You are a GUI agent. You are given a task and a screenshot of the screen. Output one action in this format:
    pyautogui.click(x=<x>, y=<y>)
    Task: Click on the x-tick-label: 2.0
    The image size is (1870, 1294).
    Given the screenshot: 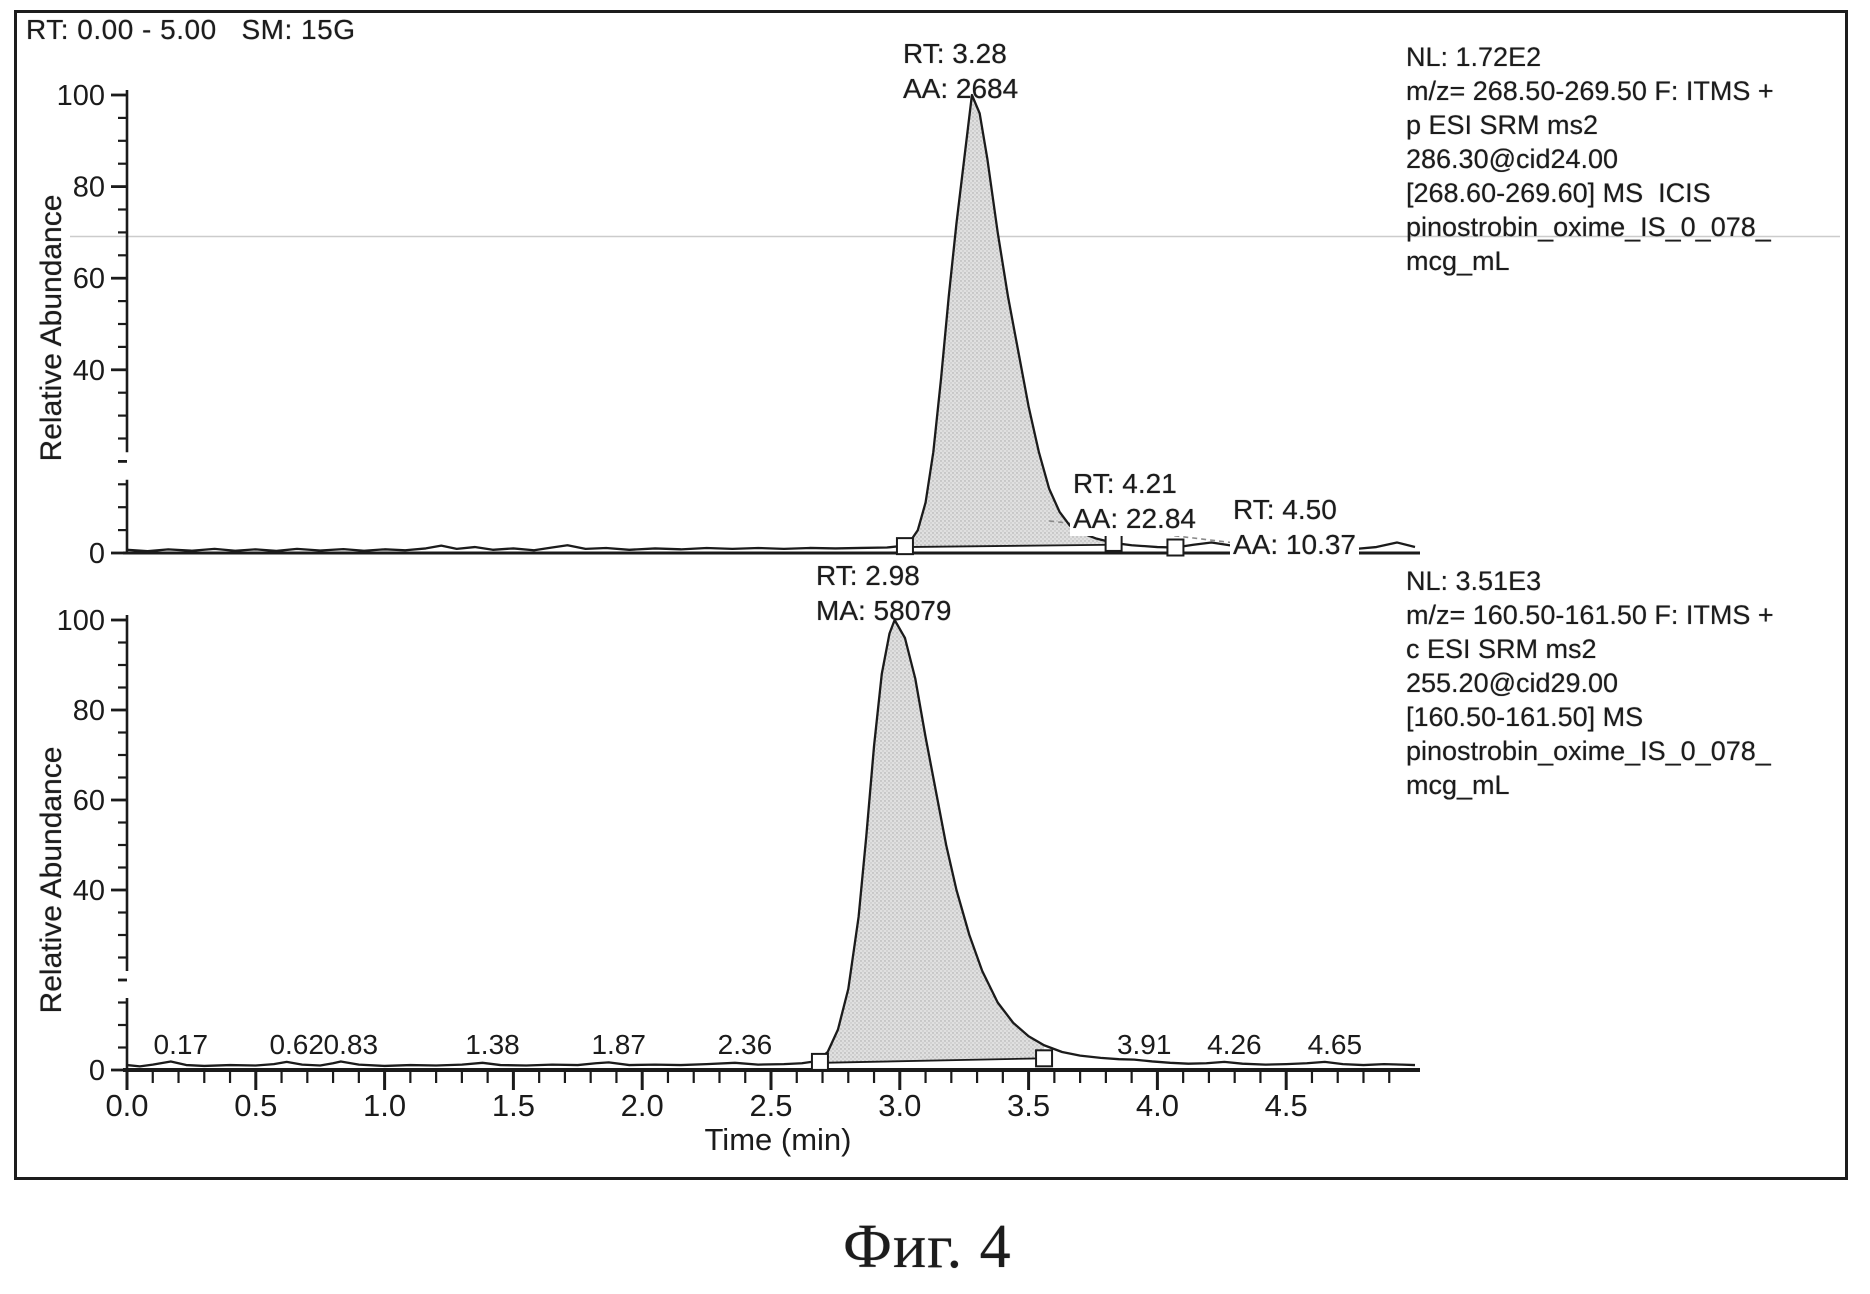 What is the action you would take?
    pyautogui.click(x=642, y=1105)
    